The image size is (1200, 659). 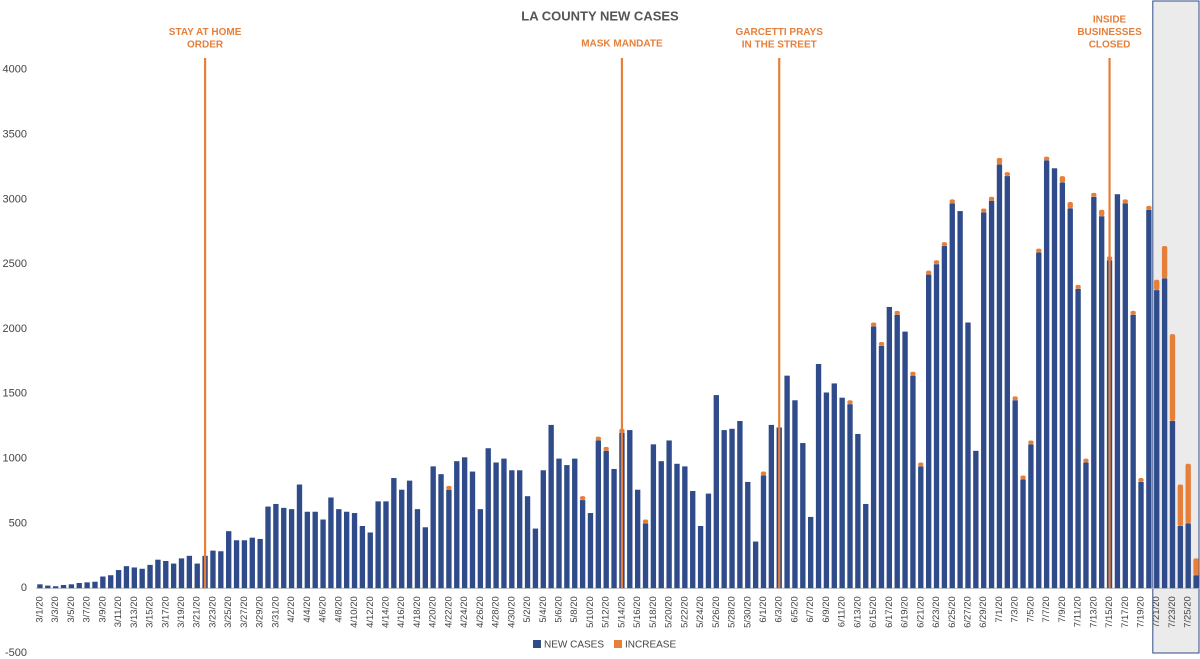 I want to click on y-tick-label: 4000, so click(x=15, y=70).